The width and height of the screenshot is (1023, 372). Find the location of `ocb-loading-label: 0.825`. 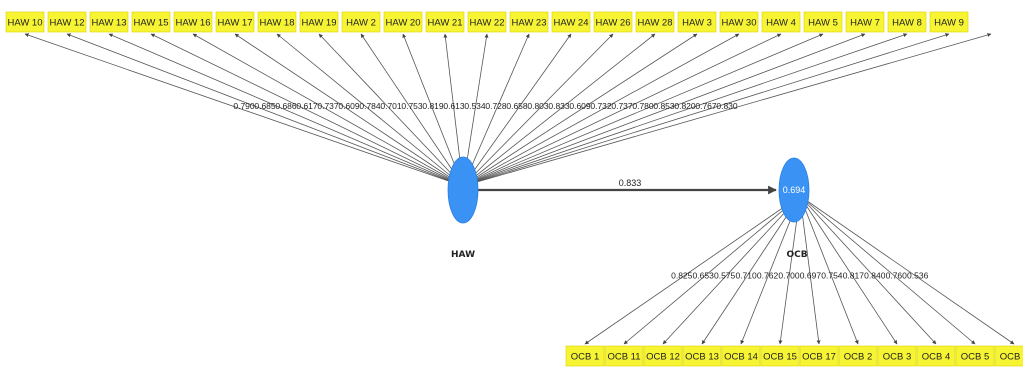

ocb-loading-label: 0.825 is located at coordinates (682, 276).